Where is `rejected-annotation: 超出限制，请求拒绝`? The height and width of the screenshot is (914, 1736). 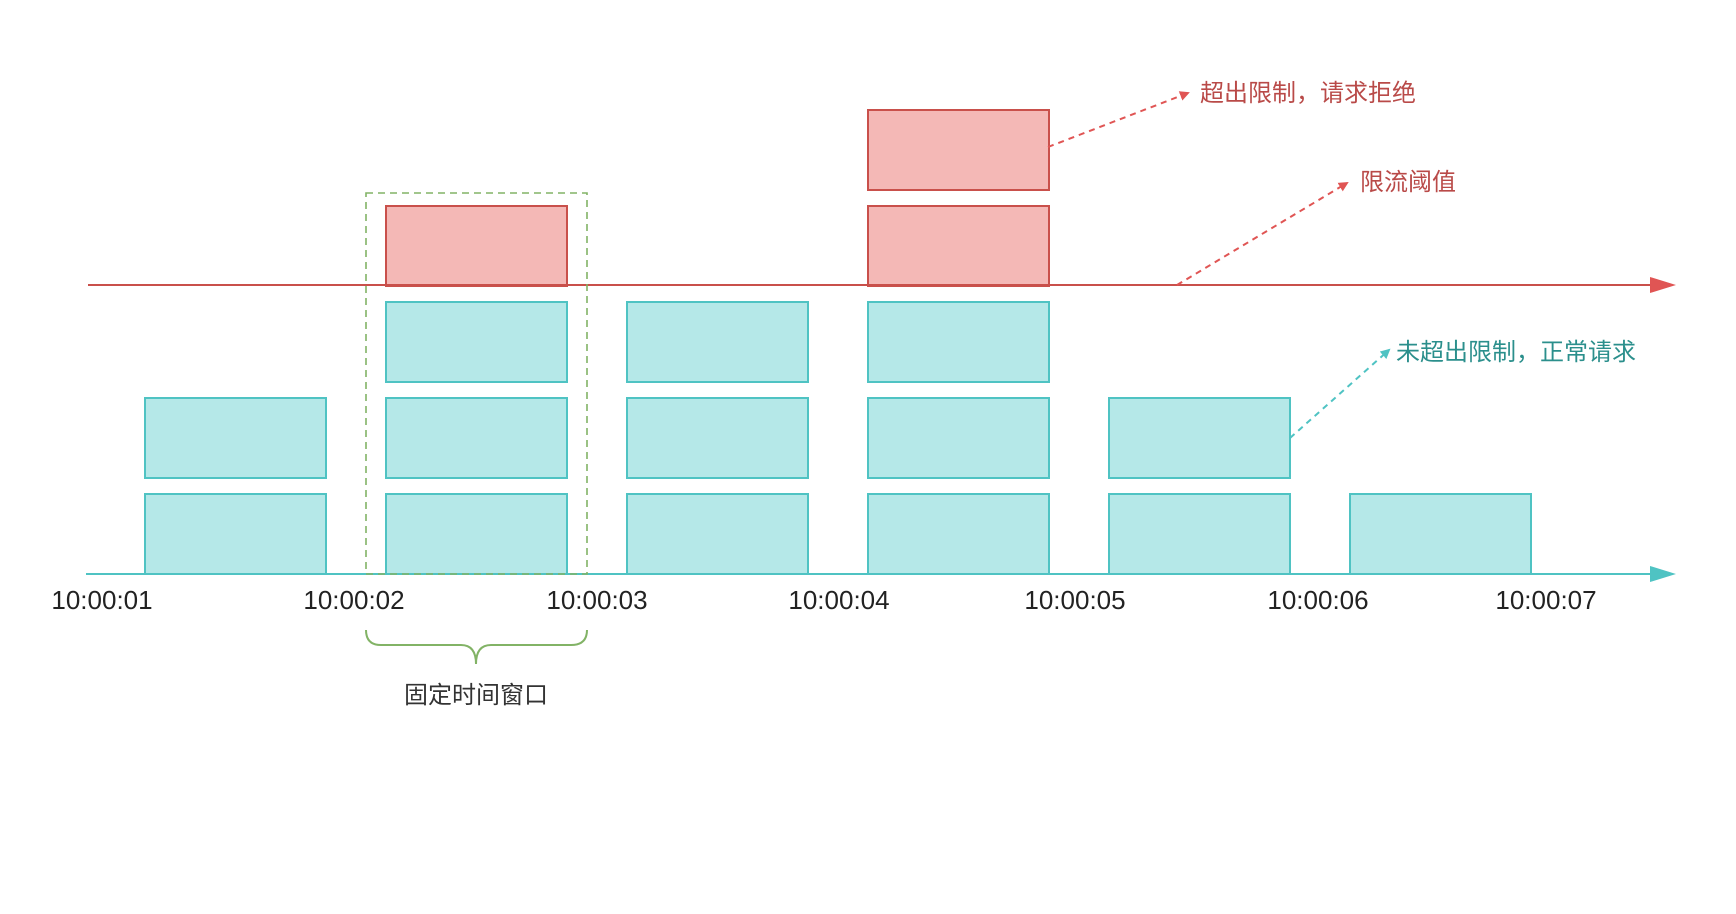
rejected-annotation: 超出限制，请求拒绝 is located at coordinates (1308, 93).